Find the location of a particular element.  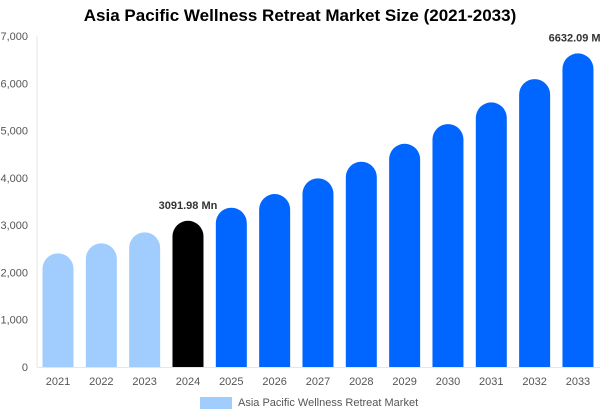

x-tick-label: 2033 is located at coordinates (578, 382).